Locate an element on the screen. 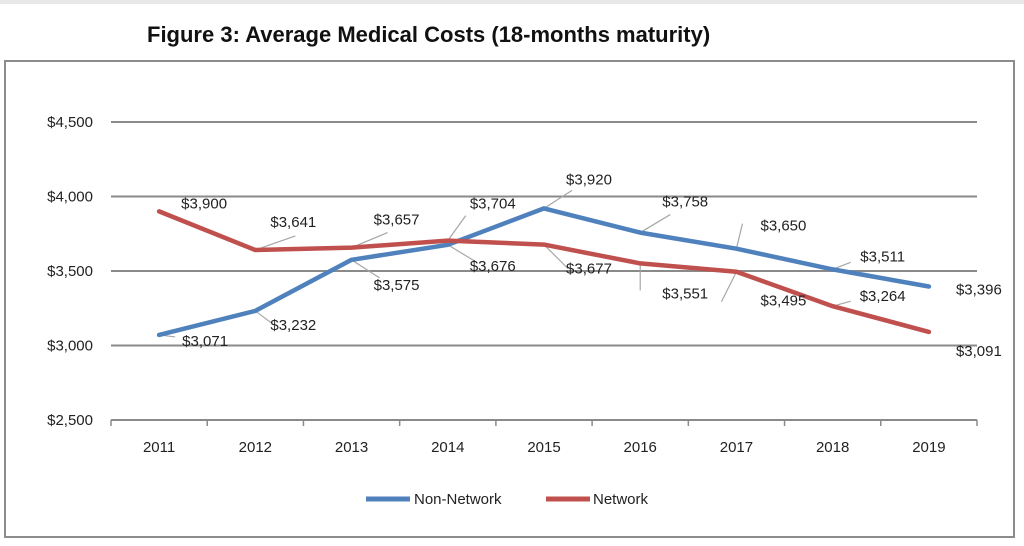 Image resolution: width=1024 pixels, height=546 pixels. data-label: $3,551 is located at coordinates (685, 293).